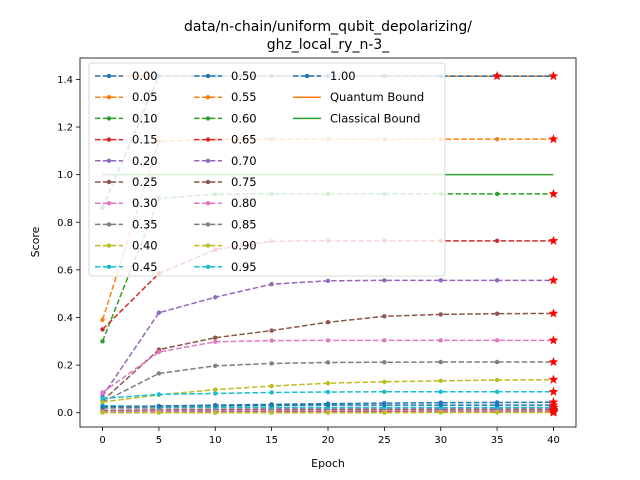  What do you see at coordinates (126, 161) in the screenshot?
I see `legend-entry: 0.20` at bounding box center [126, 161].